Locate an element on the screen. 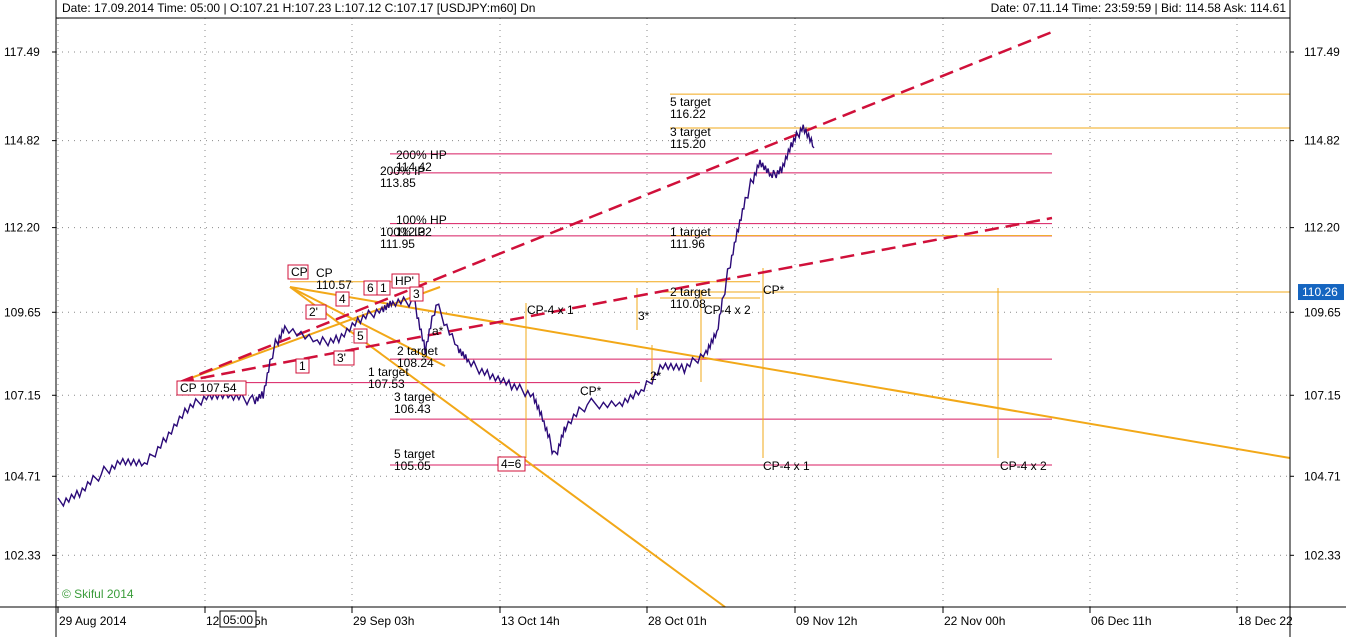  level-label: 114.42 is located at coordinates (414, 167).